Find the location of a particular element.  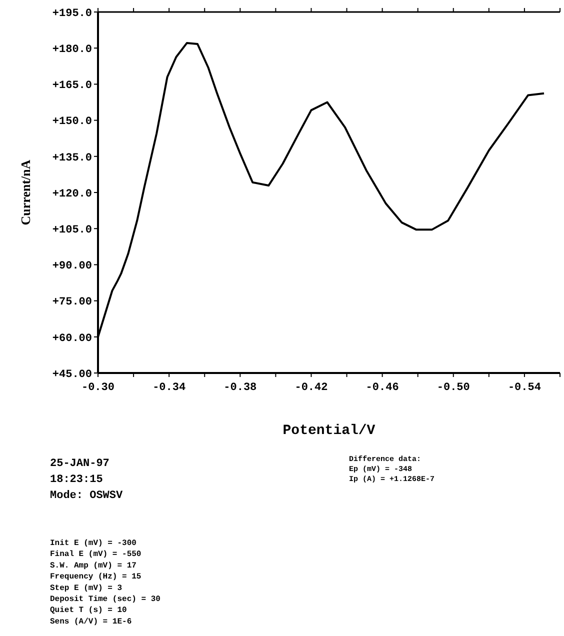

y-tick-label: +90.00 is located at coordinates (72, 266).